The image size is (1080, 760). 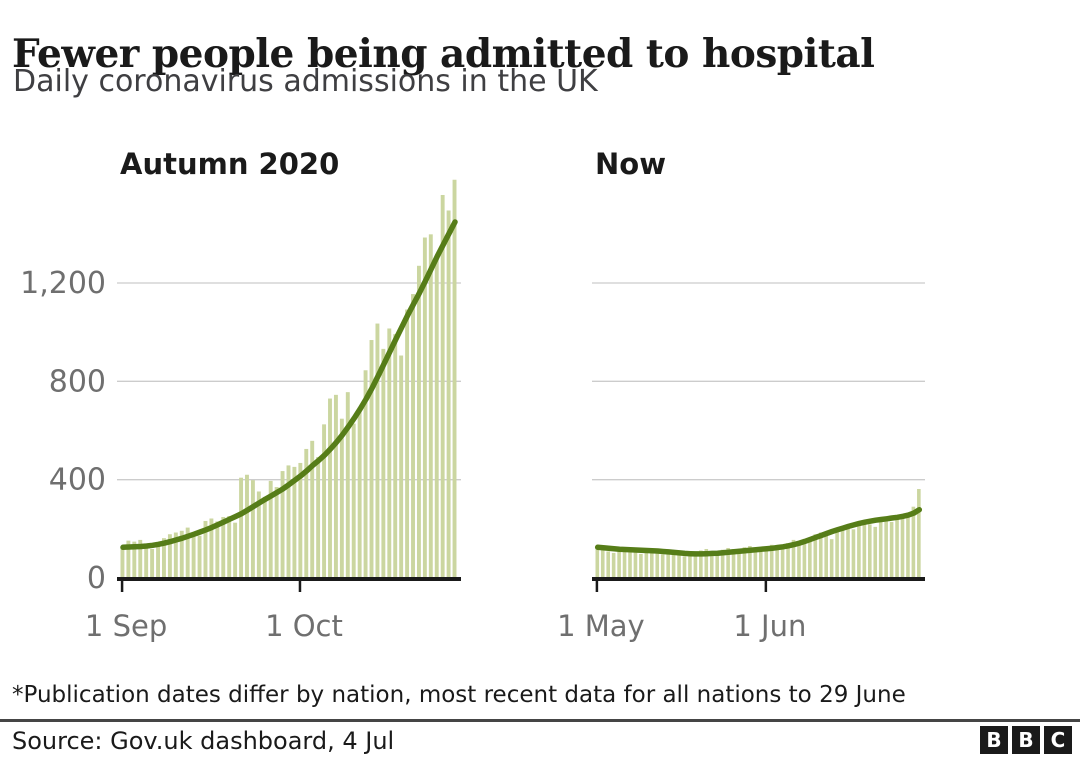 I want to click on x-axis, so click(x=758, y=579).